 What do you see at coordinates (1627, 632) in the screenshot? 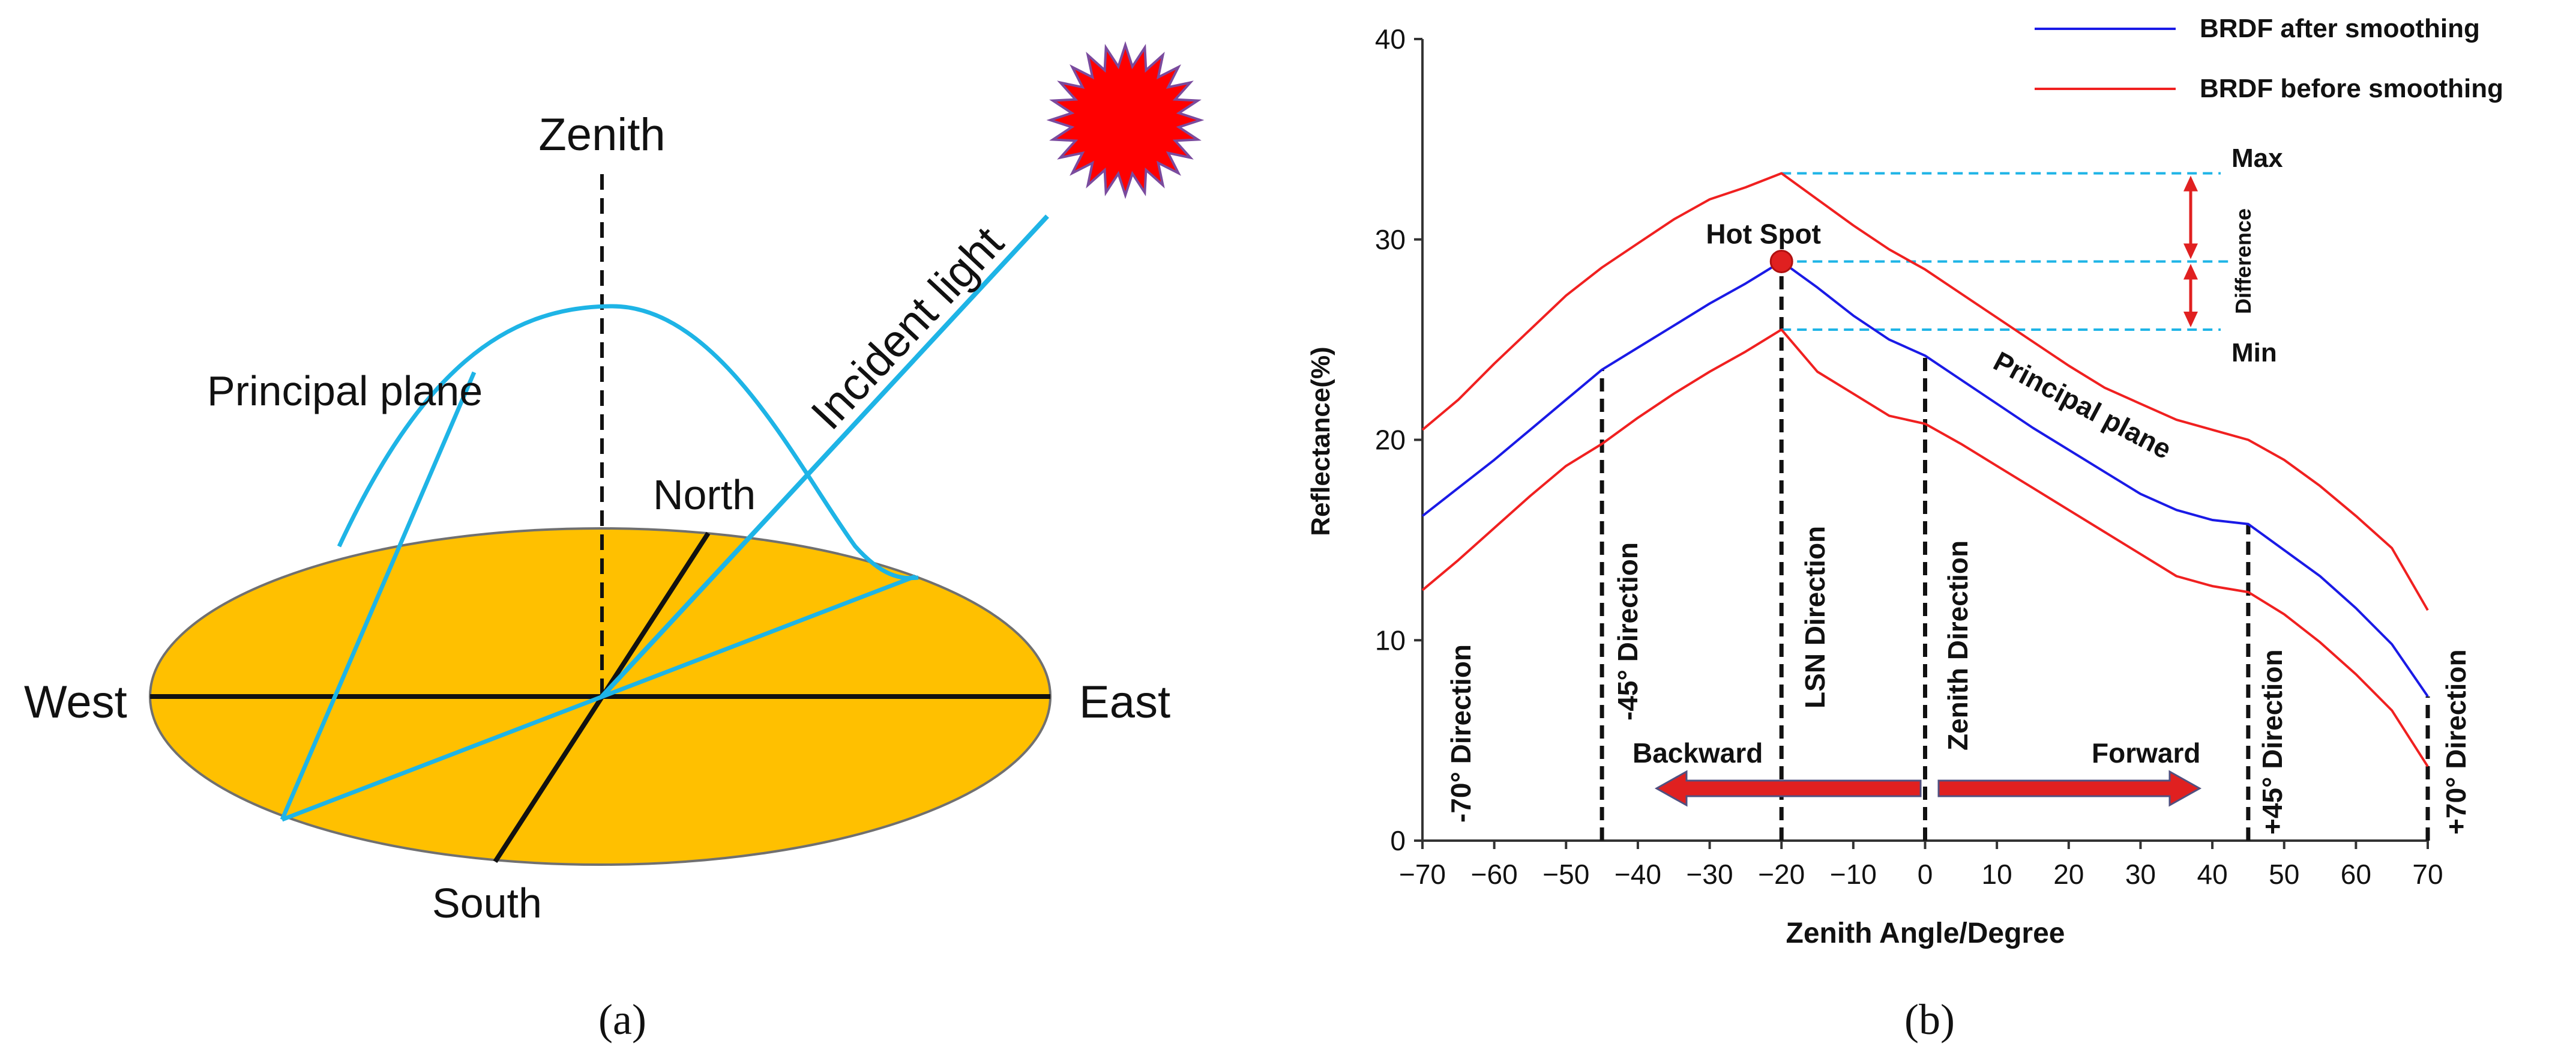
I see `direction-label-m45: -45° Direction` at bounding box center [1627, 632].